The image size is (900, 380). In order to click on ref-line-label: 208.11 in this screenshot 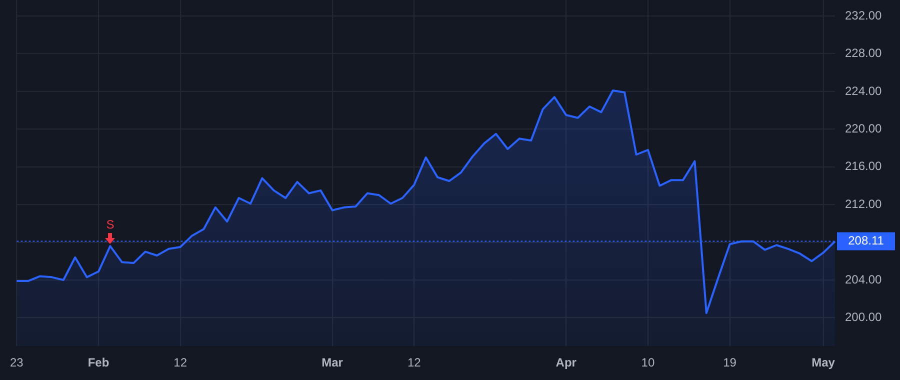, I will do `click(866, 241)`.